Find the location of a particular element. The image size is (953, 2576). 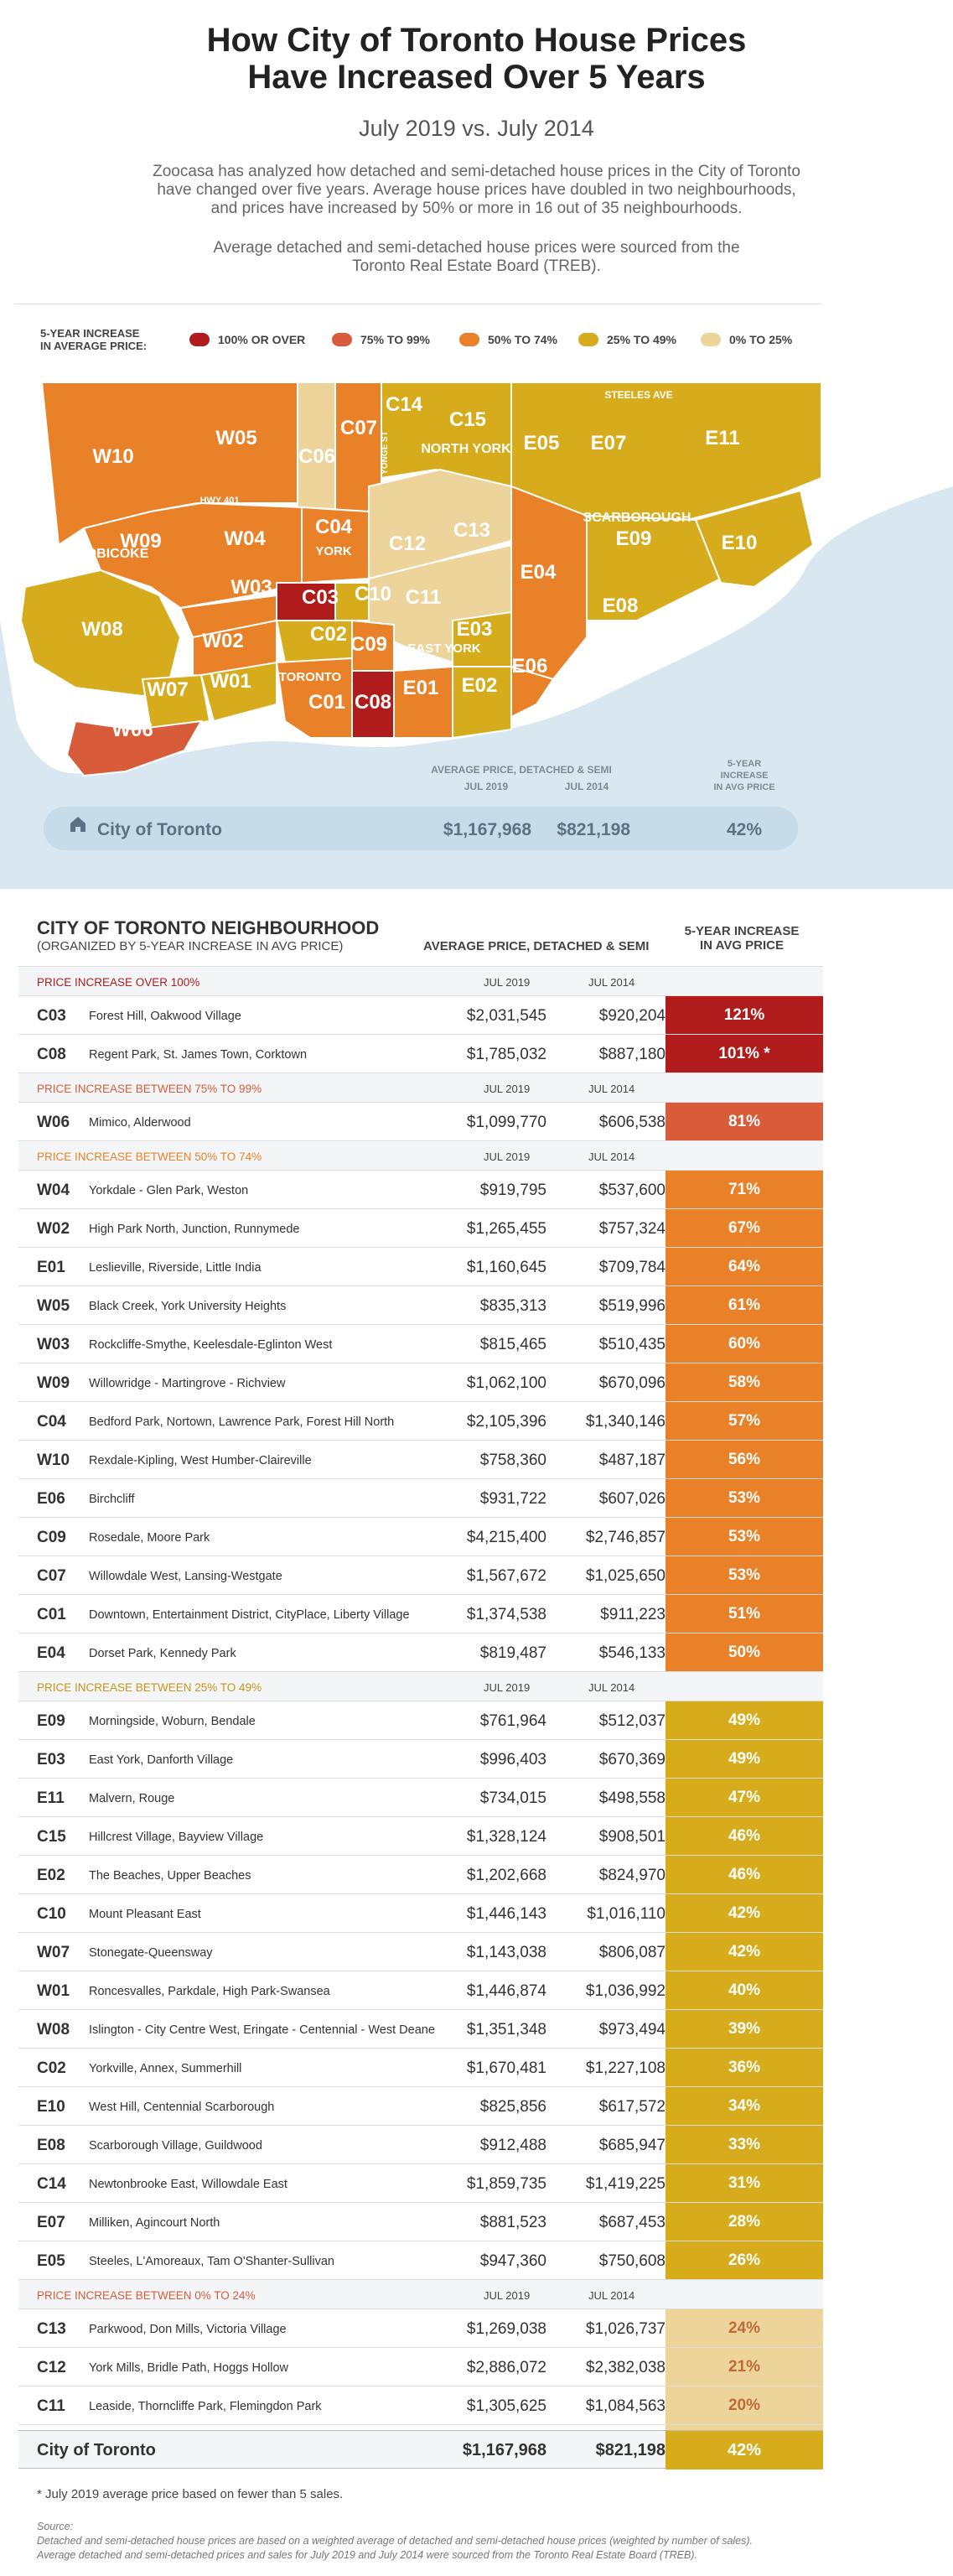

row-increase: 49% is located at coordinates (745, 1759).